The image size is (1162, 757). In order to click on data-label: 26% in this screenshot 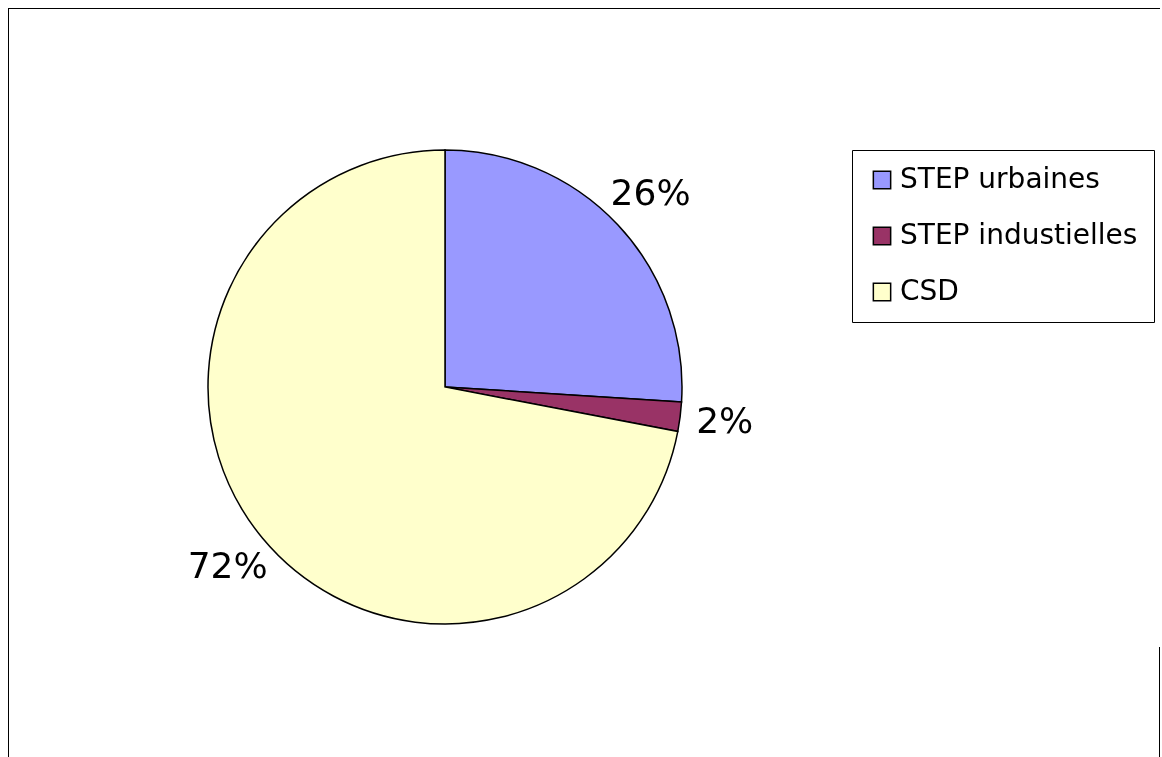, I will do `click(650, 192)`.